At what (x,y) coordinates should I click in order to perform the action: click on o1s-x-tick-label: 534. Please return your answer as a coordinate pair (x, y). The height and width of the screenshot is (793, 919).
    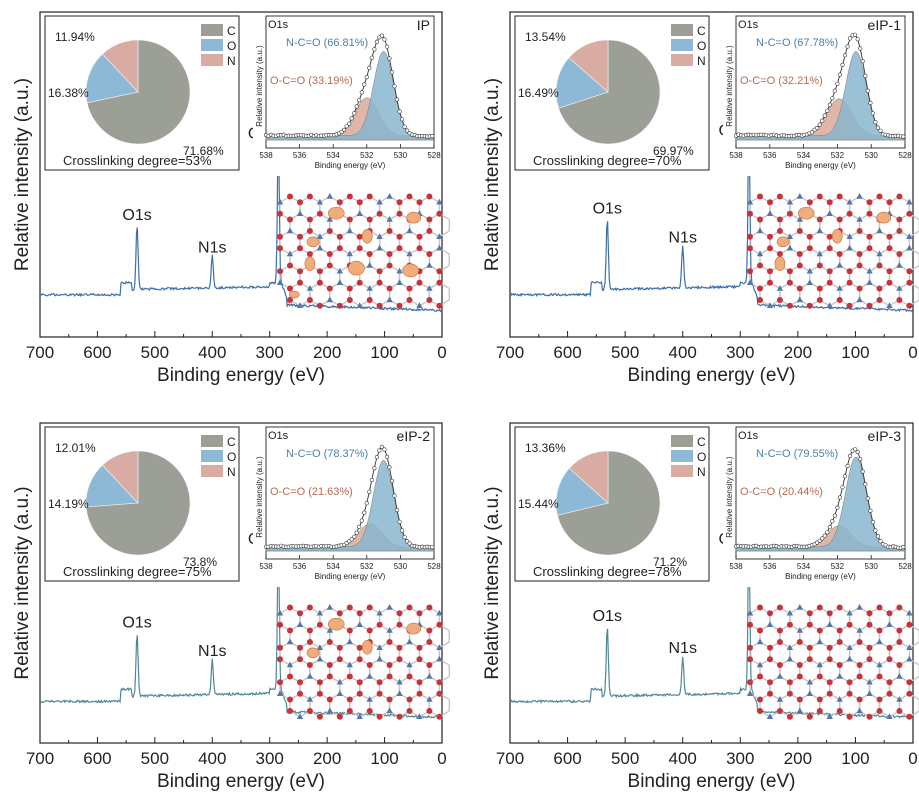
    Looking at the image, I should click on (334, 155).